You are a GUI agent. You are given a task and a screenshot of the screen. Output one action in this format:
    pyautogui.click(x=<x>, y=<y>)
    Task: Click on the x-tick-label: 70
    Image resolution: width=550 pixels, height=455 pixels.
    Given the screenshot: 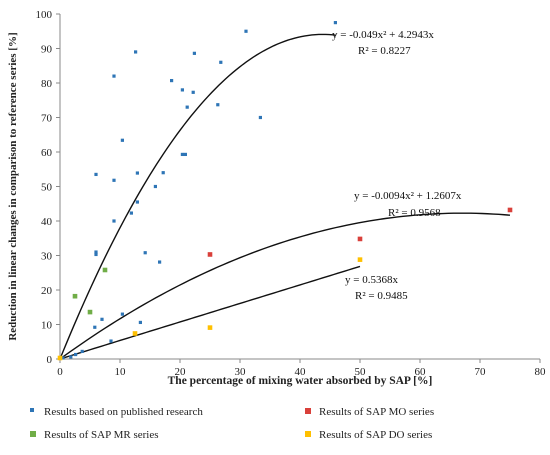 What is the action you would take?
    pyautogui.click(x=481, y=372)
    